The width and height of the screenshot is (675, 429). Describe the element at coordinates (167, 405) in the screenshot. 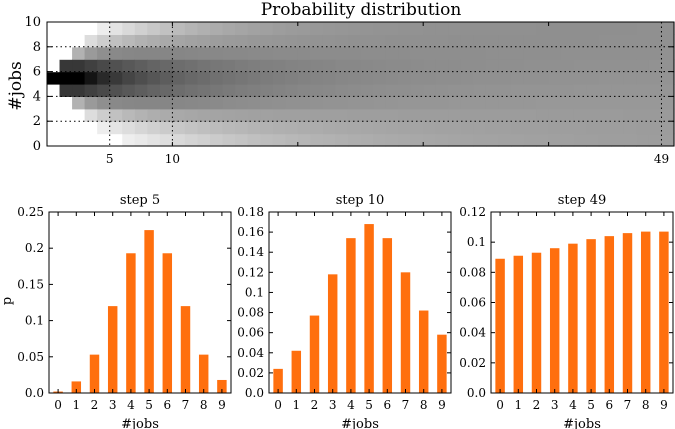

I see `xtick-label: 6` at that location.